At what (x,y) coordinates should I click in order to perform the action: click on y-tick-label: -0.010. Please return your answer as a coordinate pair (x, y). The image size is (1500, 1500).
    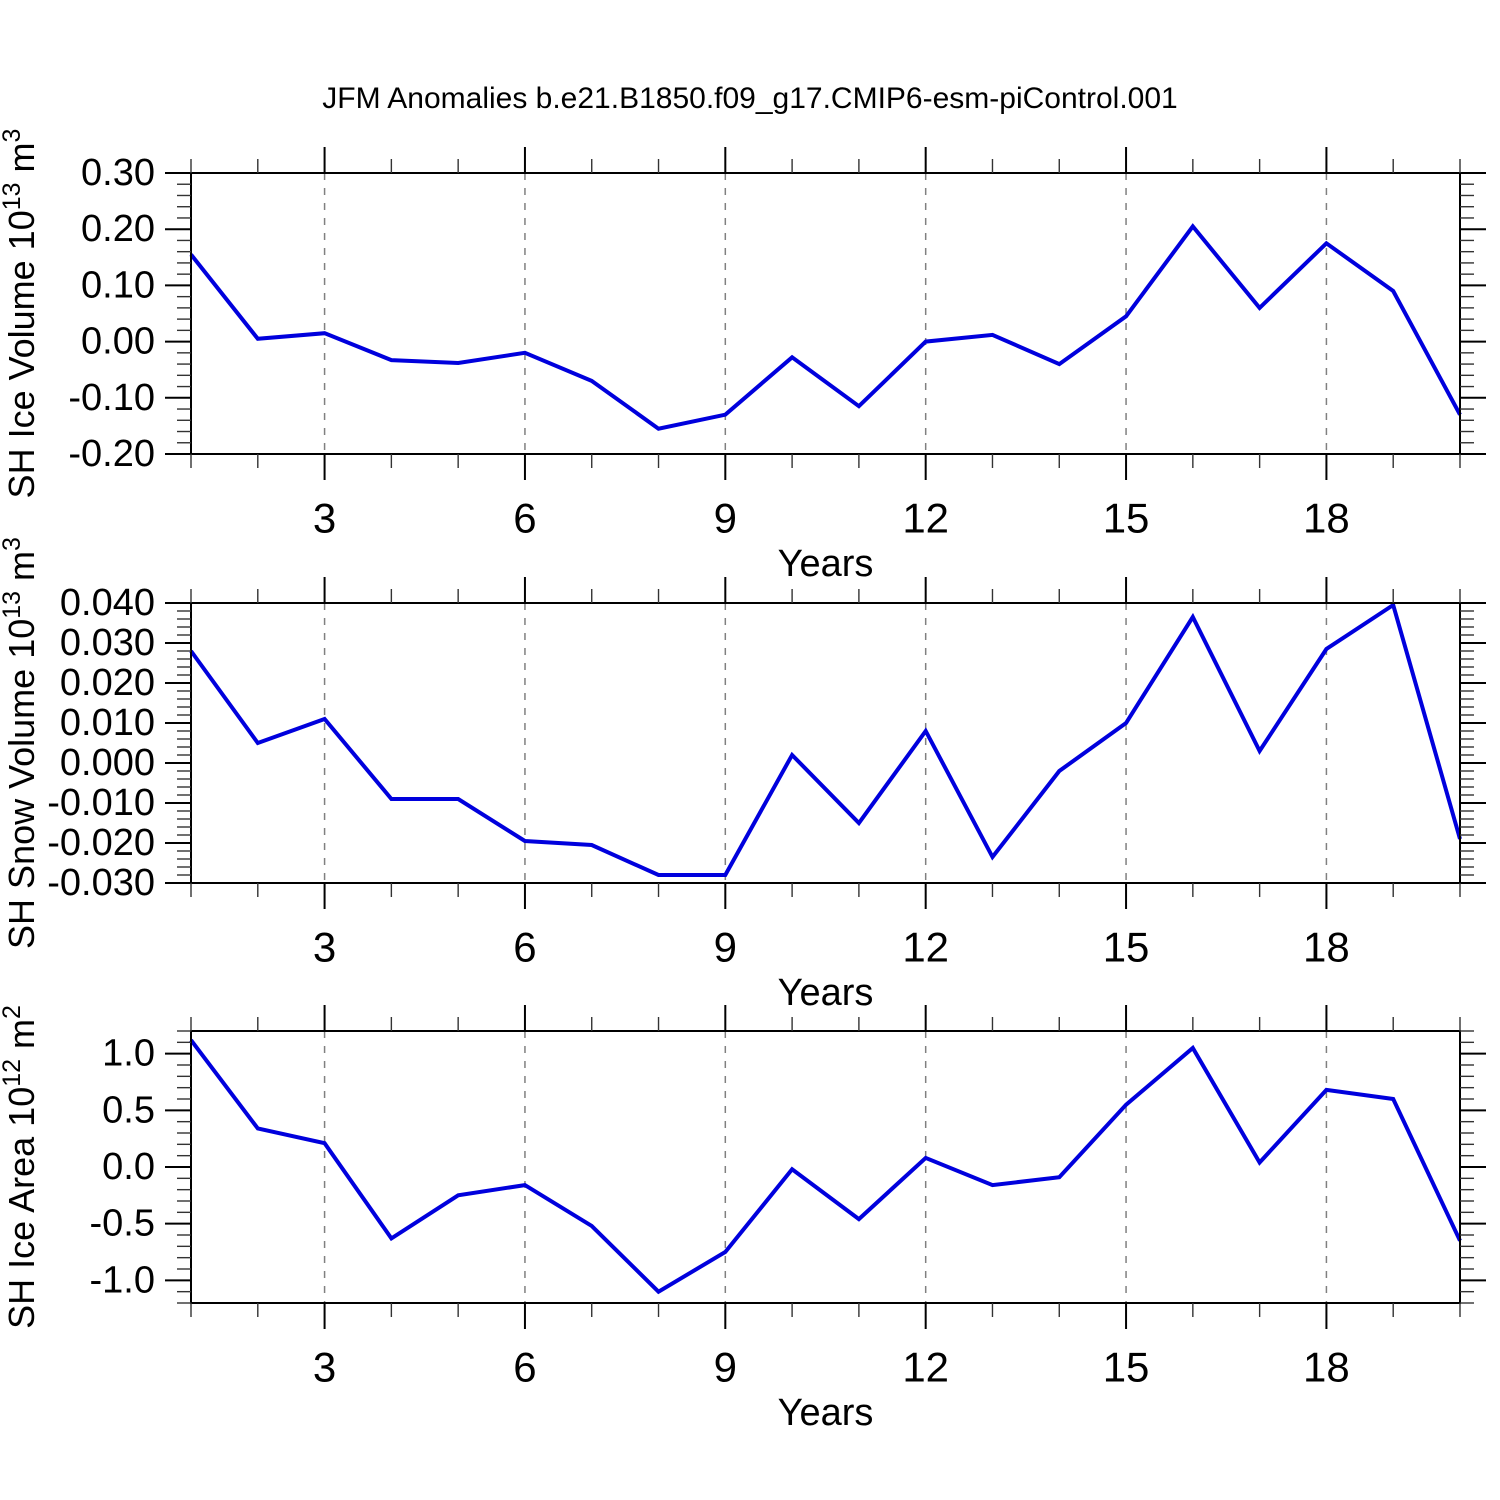
    Looking at the image, I should click on (101, 803).